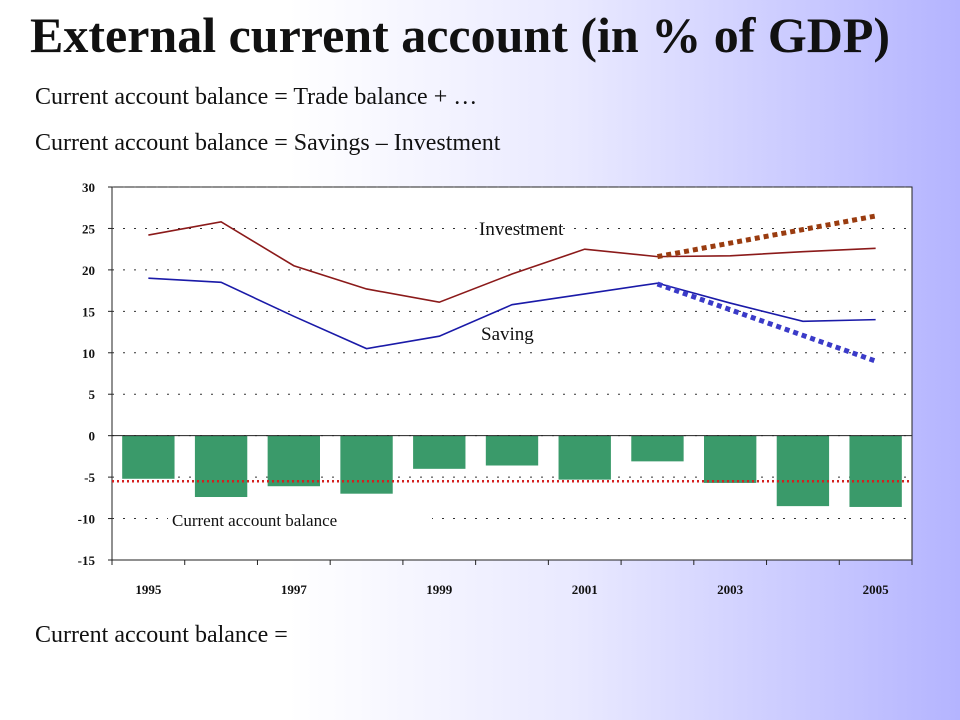 The height and width of the screenshot is (720, 960). Describe the element at coordinates (585, 589) in the screenshot. I see `x-tick-label: 2001` at that location.